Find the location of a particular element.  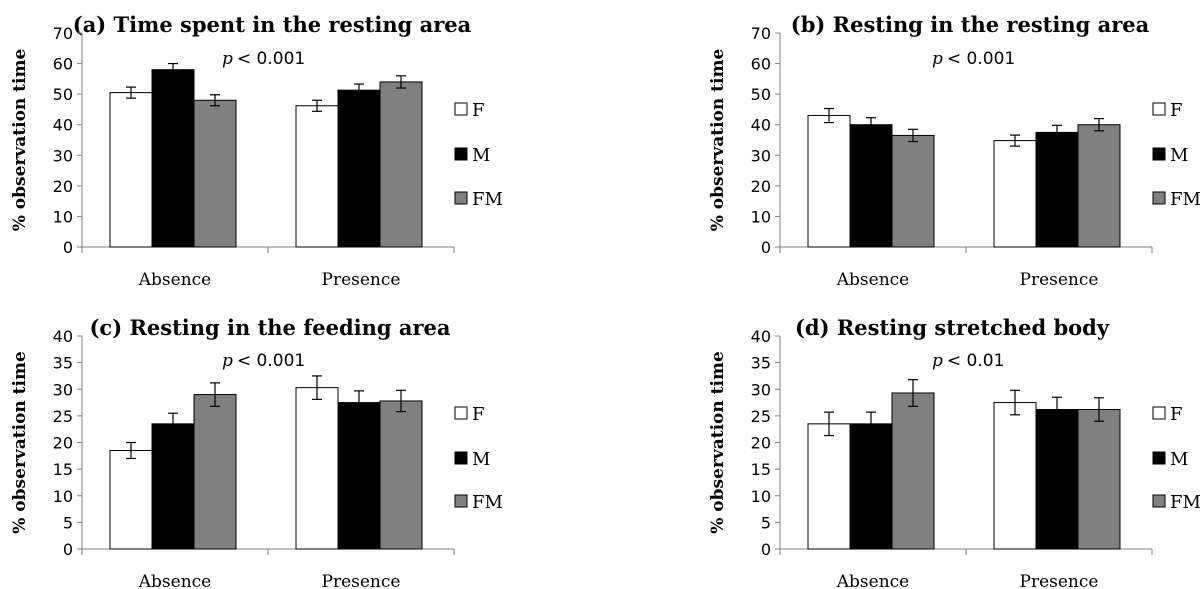

panel-title: (b) Resting in the resting area is located at coordinates (970, 24).